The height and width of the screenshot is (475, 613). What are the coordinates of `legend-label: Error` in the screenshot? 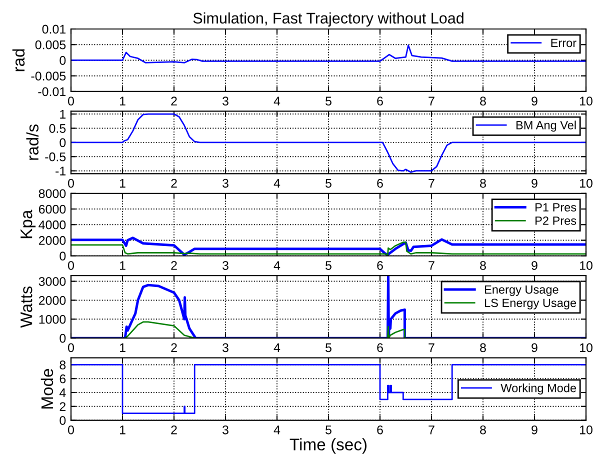 It's located at (563, 43).